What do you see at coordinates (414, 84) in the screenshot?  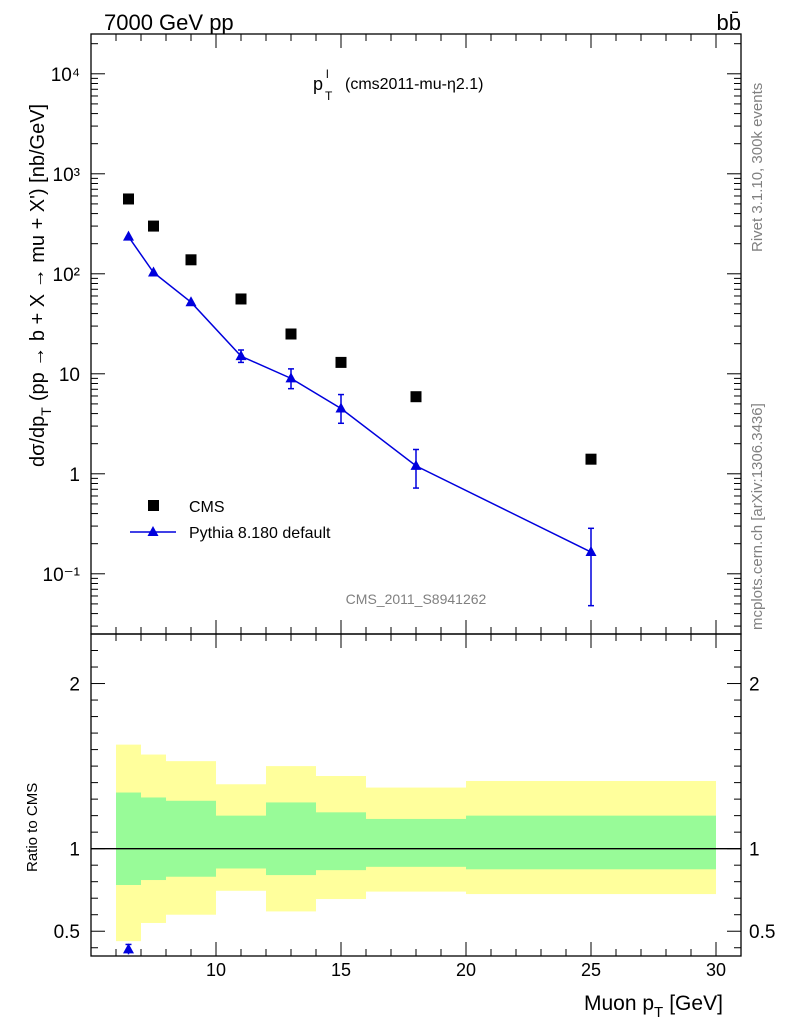 I see `title-text: (cms2011-mu-η2.1)` at bounding box center [414, 84].